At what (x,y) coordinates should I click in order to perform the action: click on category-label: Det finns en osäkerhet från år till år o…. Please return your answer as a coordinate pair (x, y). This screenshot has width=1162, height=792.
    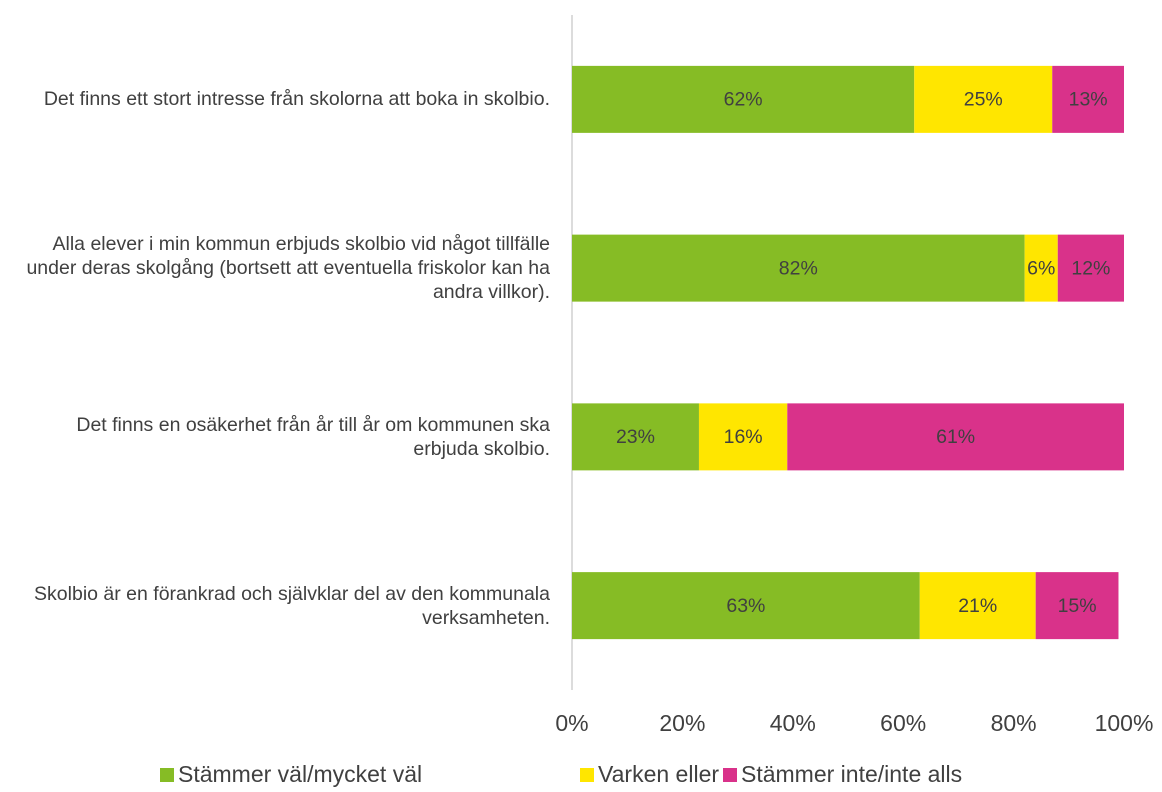
    Looking at the image, I should click on (313, 436).